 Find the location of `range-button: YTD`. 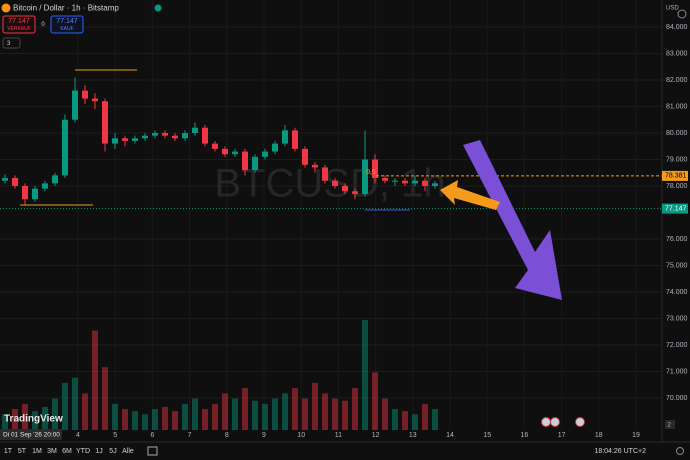

range-button: YTD is located at coordinates (83, 451).